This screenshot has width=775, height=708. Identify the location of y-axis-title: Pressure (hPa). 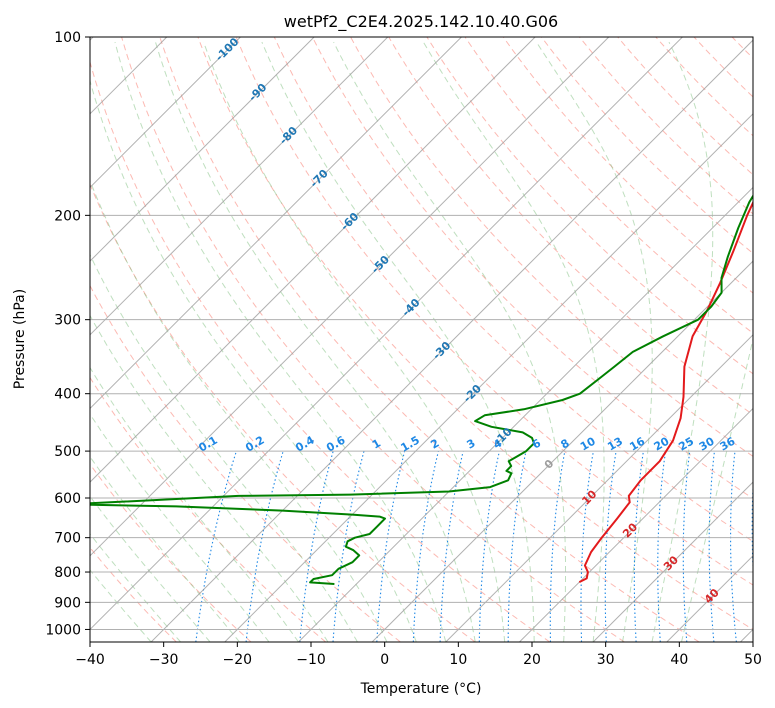
(20, 339).